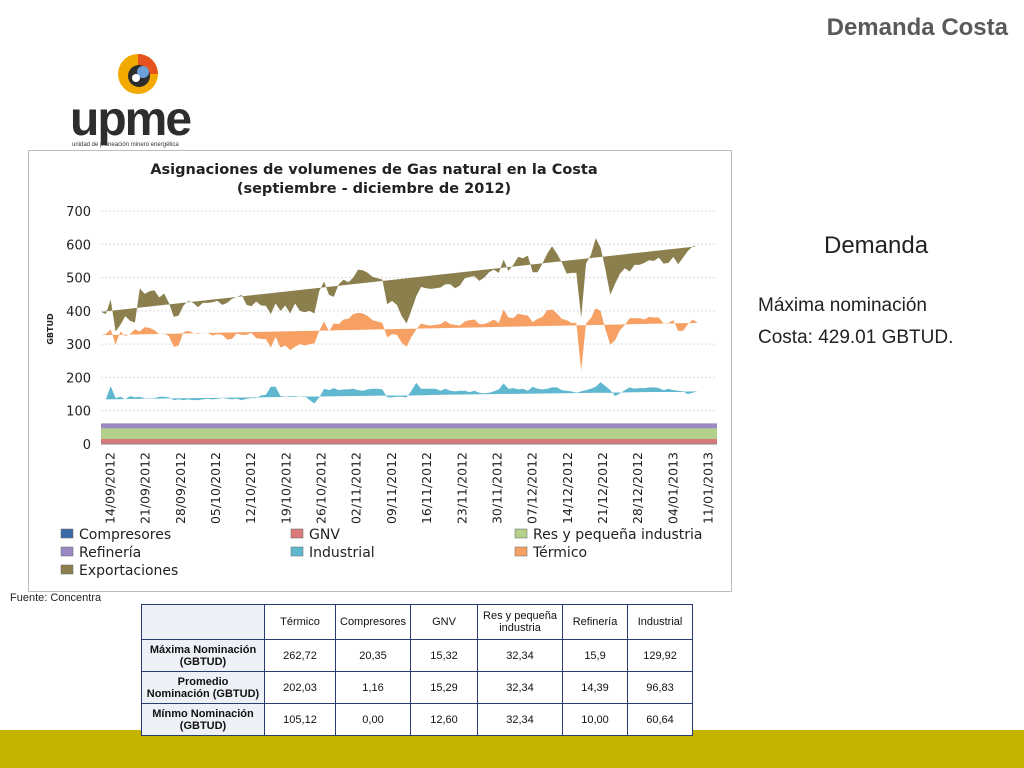 This screenshot has height=768, width=1024. Describe the element at coordinates (660, 622) in the screenshot. I see `table-header: Industrial` at that location.